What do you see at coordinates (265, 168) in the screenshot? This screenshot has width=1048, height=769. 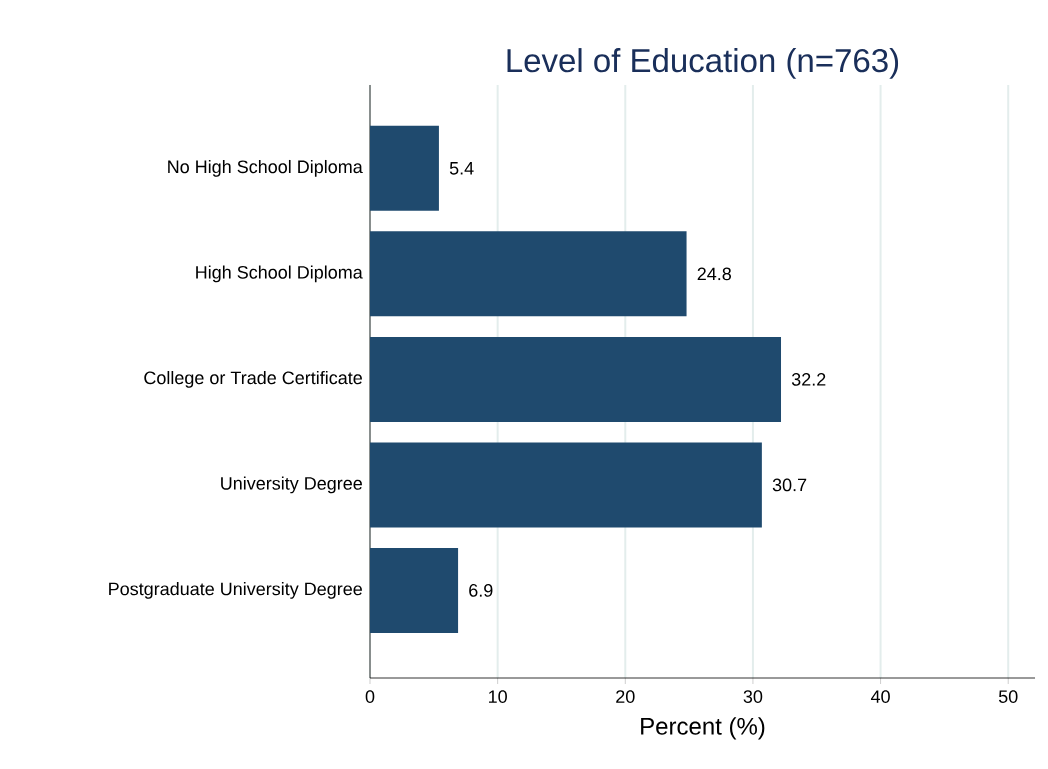 I see `y-tick-label: No High School Diploma` at bounding box center [265, 168].